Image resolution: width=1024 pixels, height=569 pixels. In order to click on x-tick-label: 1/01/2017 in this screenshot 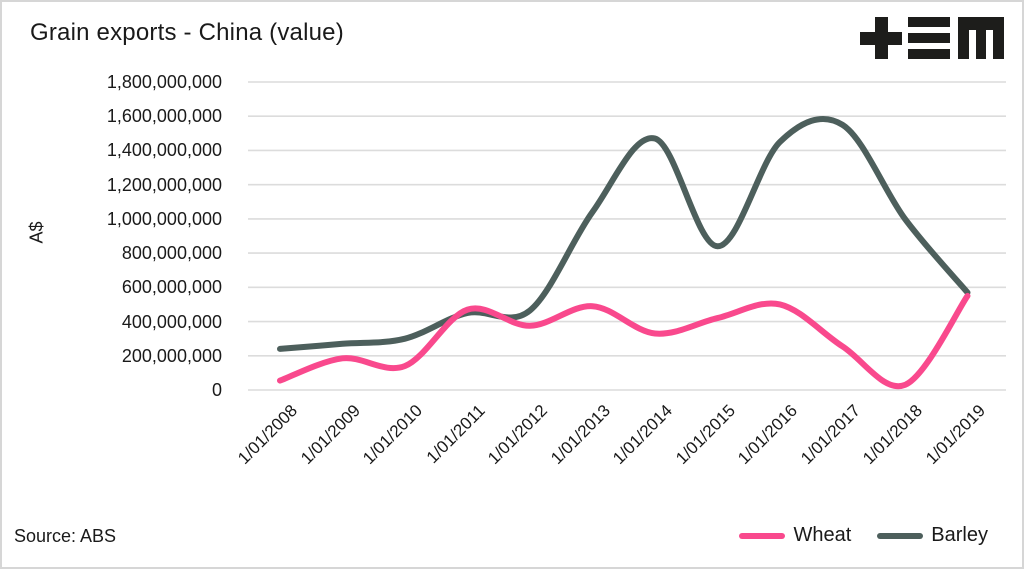, I will do `click(830, 434)`.